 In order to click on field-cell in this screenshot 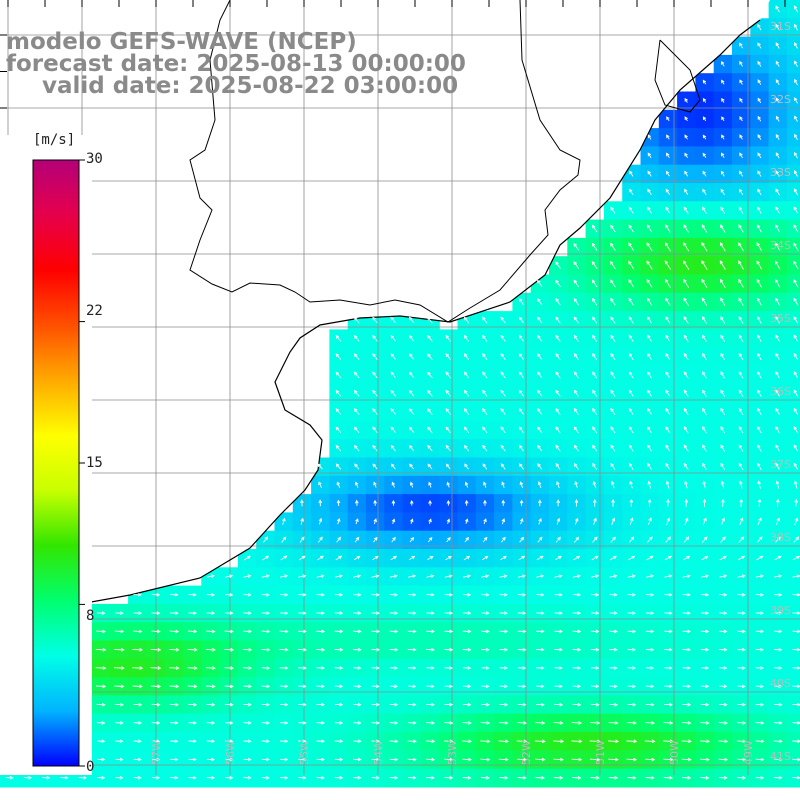, I will do `click(793, 467)`.